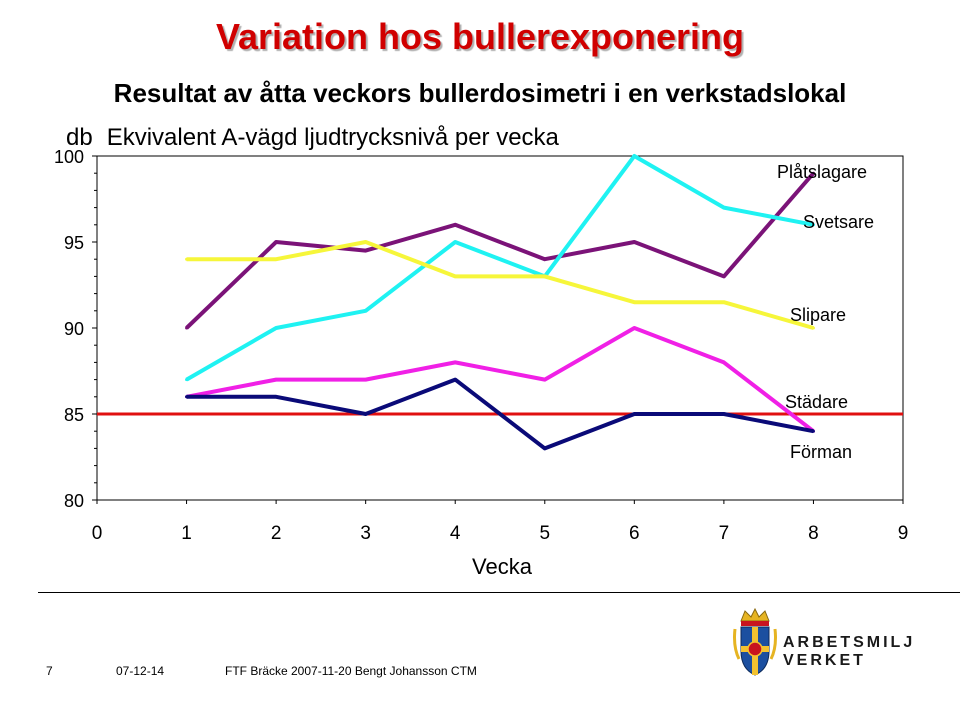 This screenshot has height=716, width=960. I want to click on series-label: Slipare, so click(818, 315).